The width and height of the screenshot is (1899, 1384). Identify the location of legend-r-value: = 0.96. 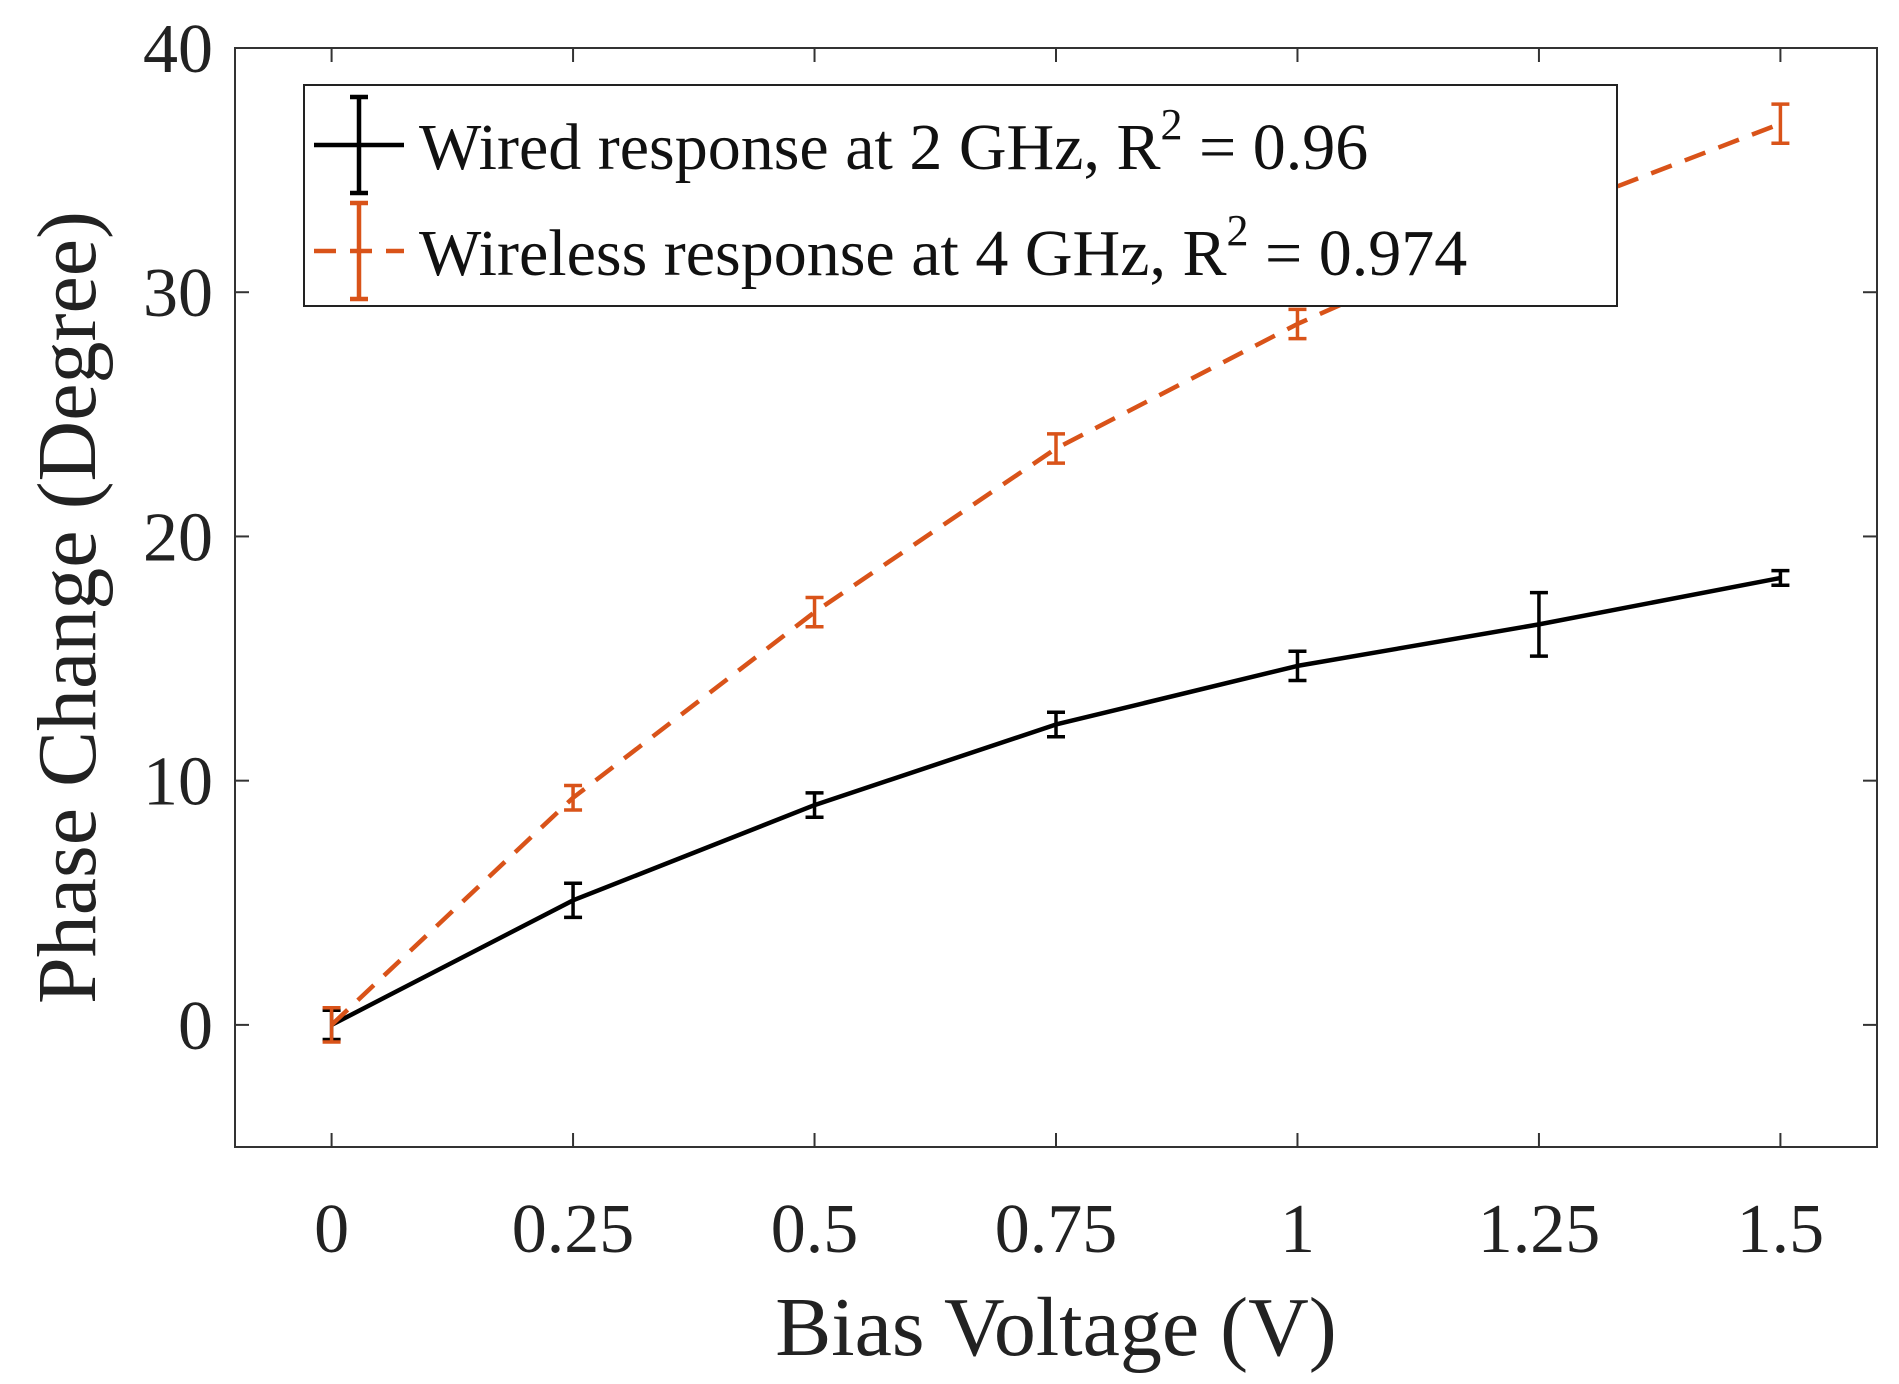
(1275, 147).